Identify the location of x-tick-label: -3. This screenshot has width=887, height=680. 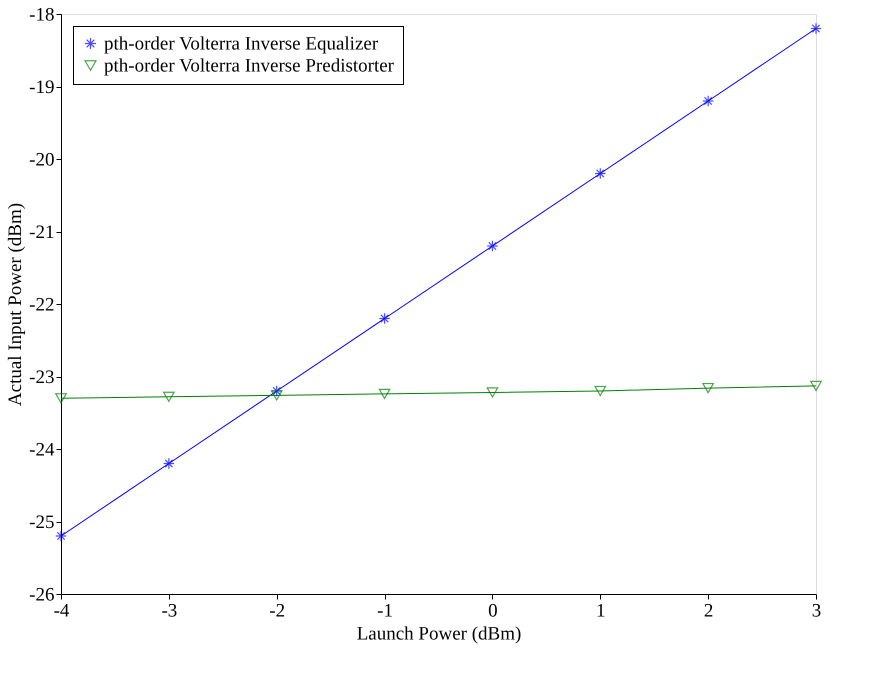
(169, 611).